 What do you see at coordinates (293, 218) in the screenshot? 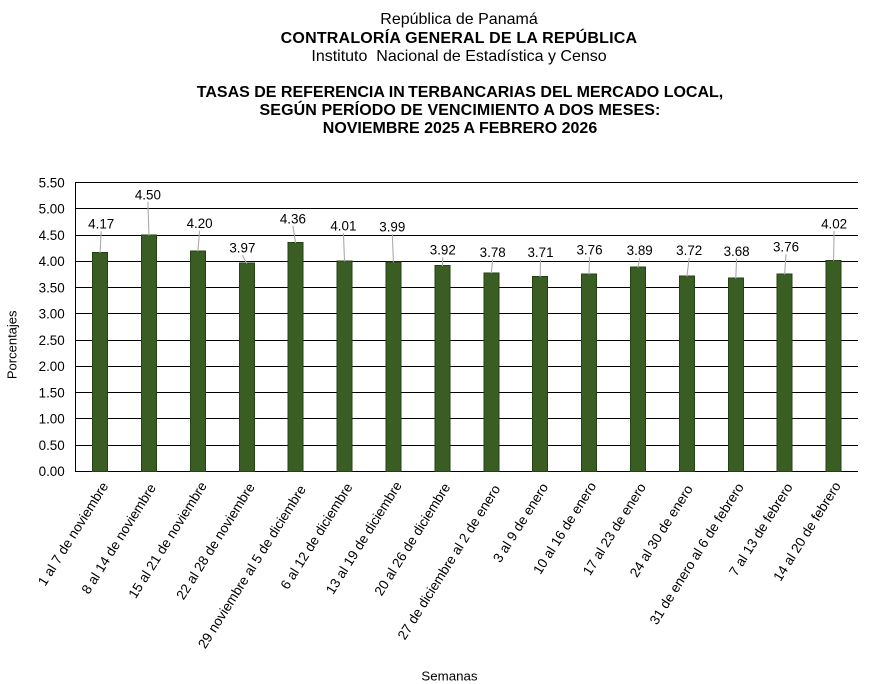
I see `svg-text: 4.36` at bounding box center [293, 218].